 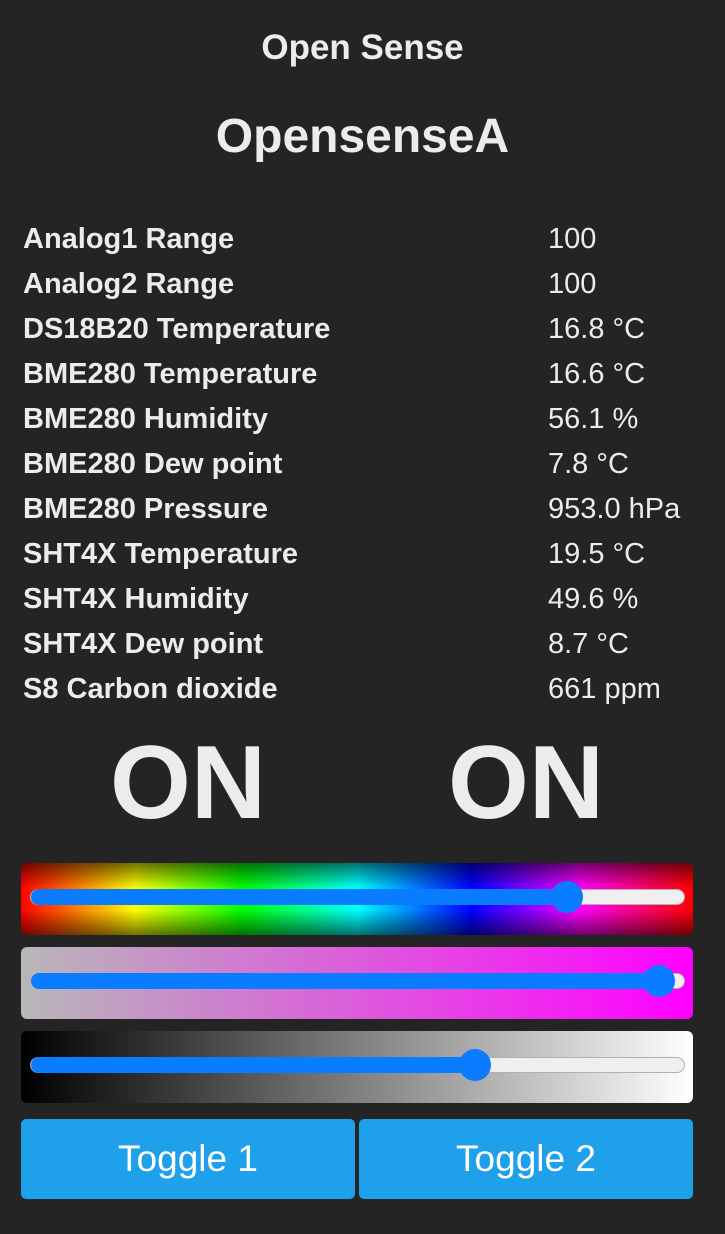 What do you see at coordinates (368, 644) in the screenshot?
I see `reading-row: SHT4X Dew point 8.7 °C` at bounding box center [368, 644].